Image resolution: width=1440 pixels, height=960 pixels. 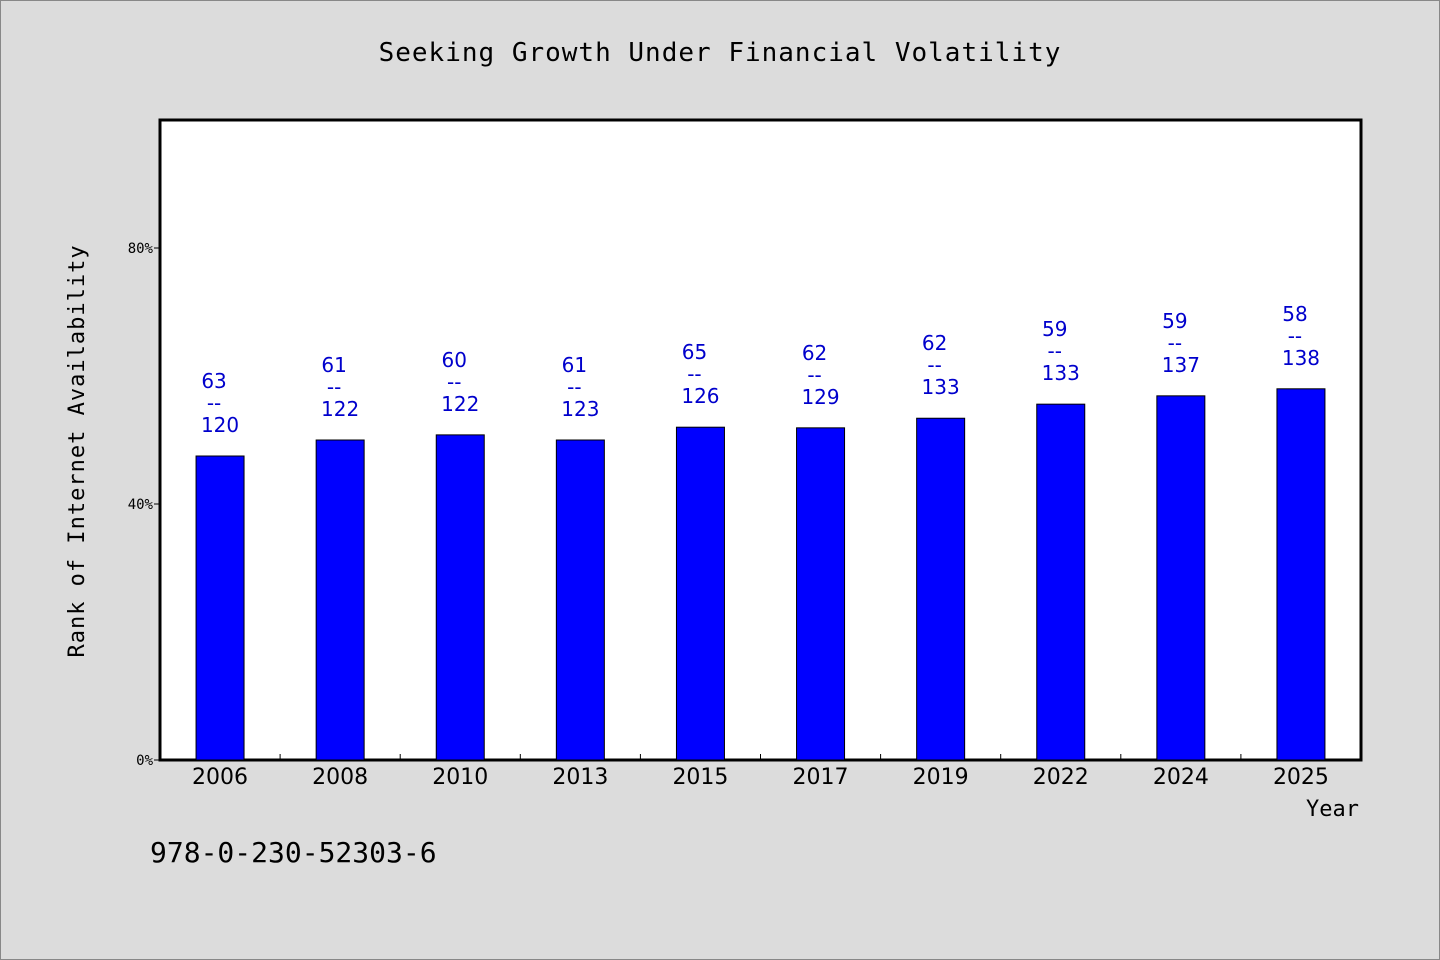 What do you see at coordinates (220, 777) in the screenshot?
I see `x-tick-label: 2006` at bounding box center [220, 777].